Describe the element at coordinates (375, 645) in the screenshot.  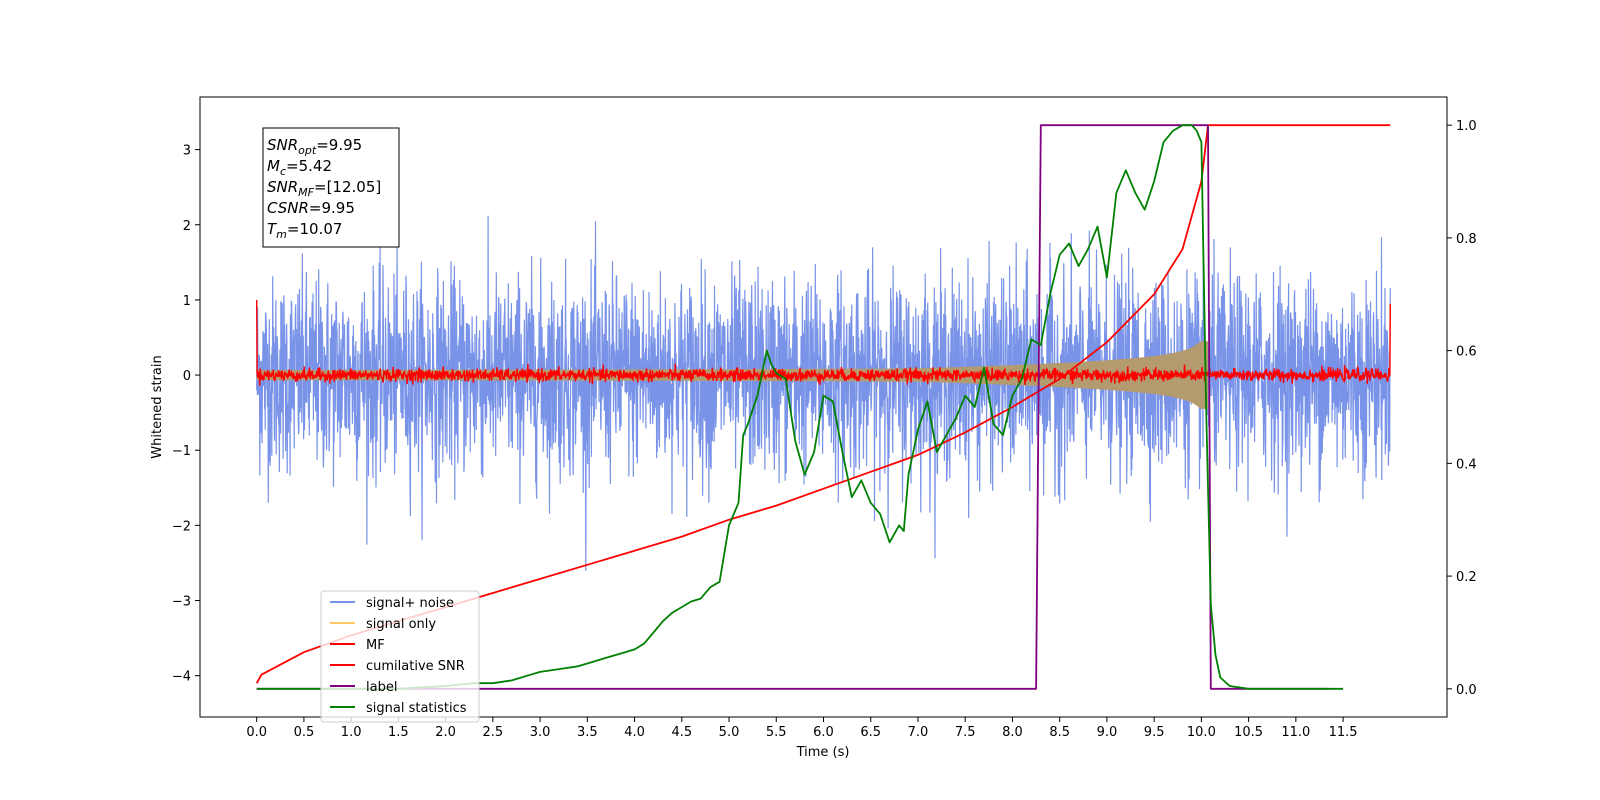
I see `legend-label: MF` at that location.